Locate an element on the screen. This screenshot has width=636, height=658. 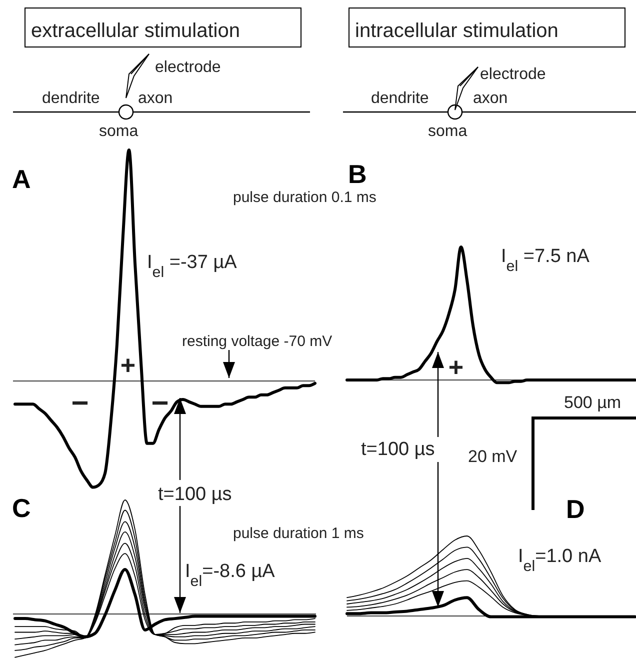
annotation: I$_{el}$=1.0 nA is located at coordinates (560, 560).